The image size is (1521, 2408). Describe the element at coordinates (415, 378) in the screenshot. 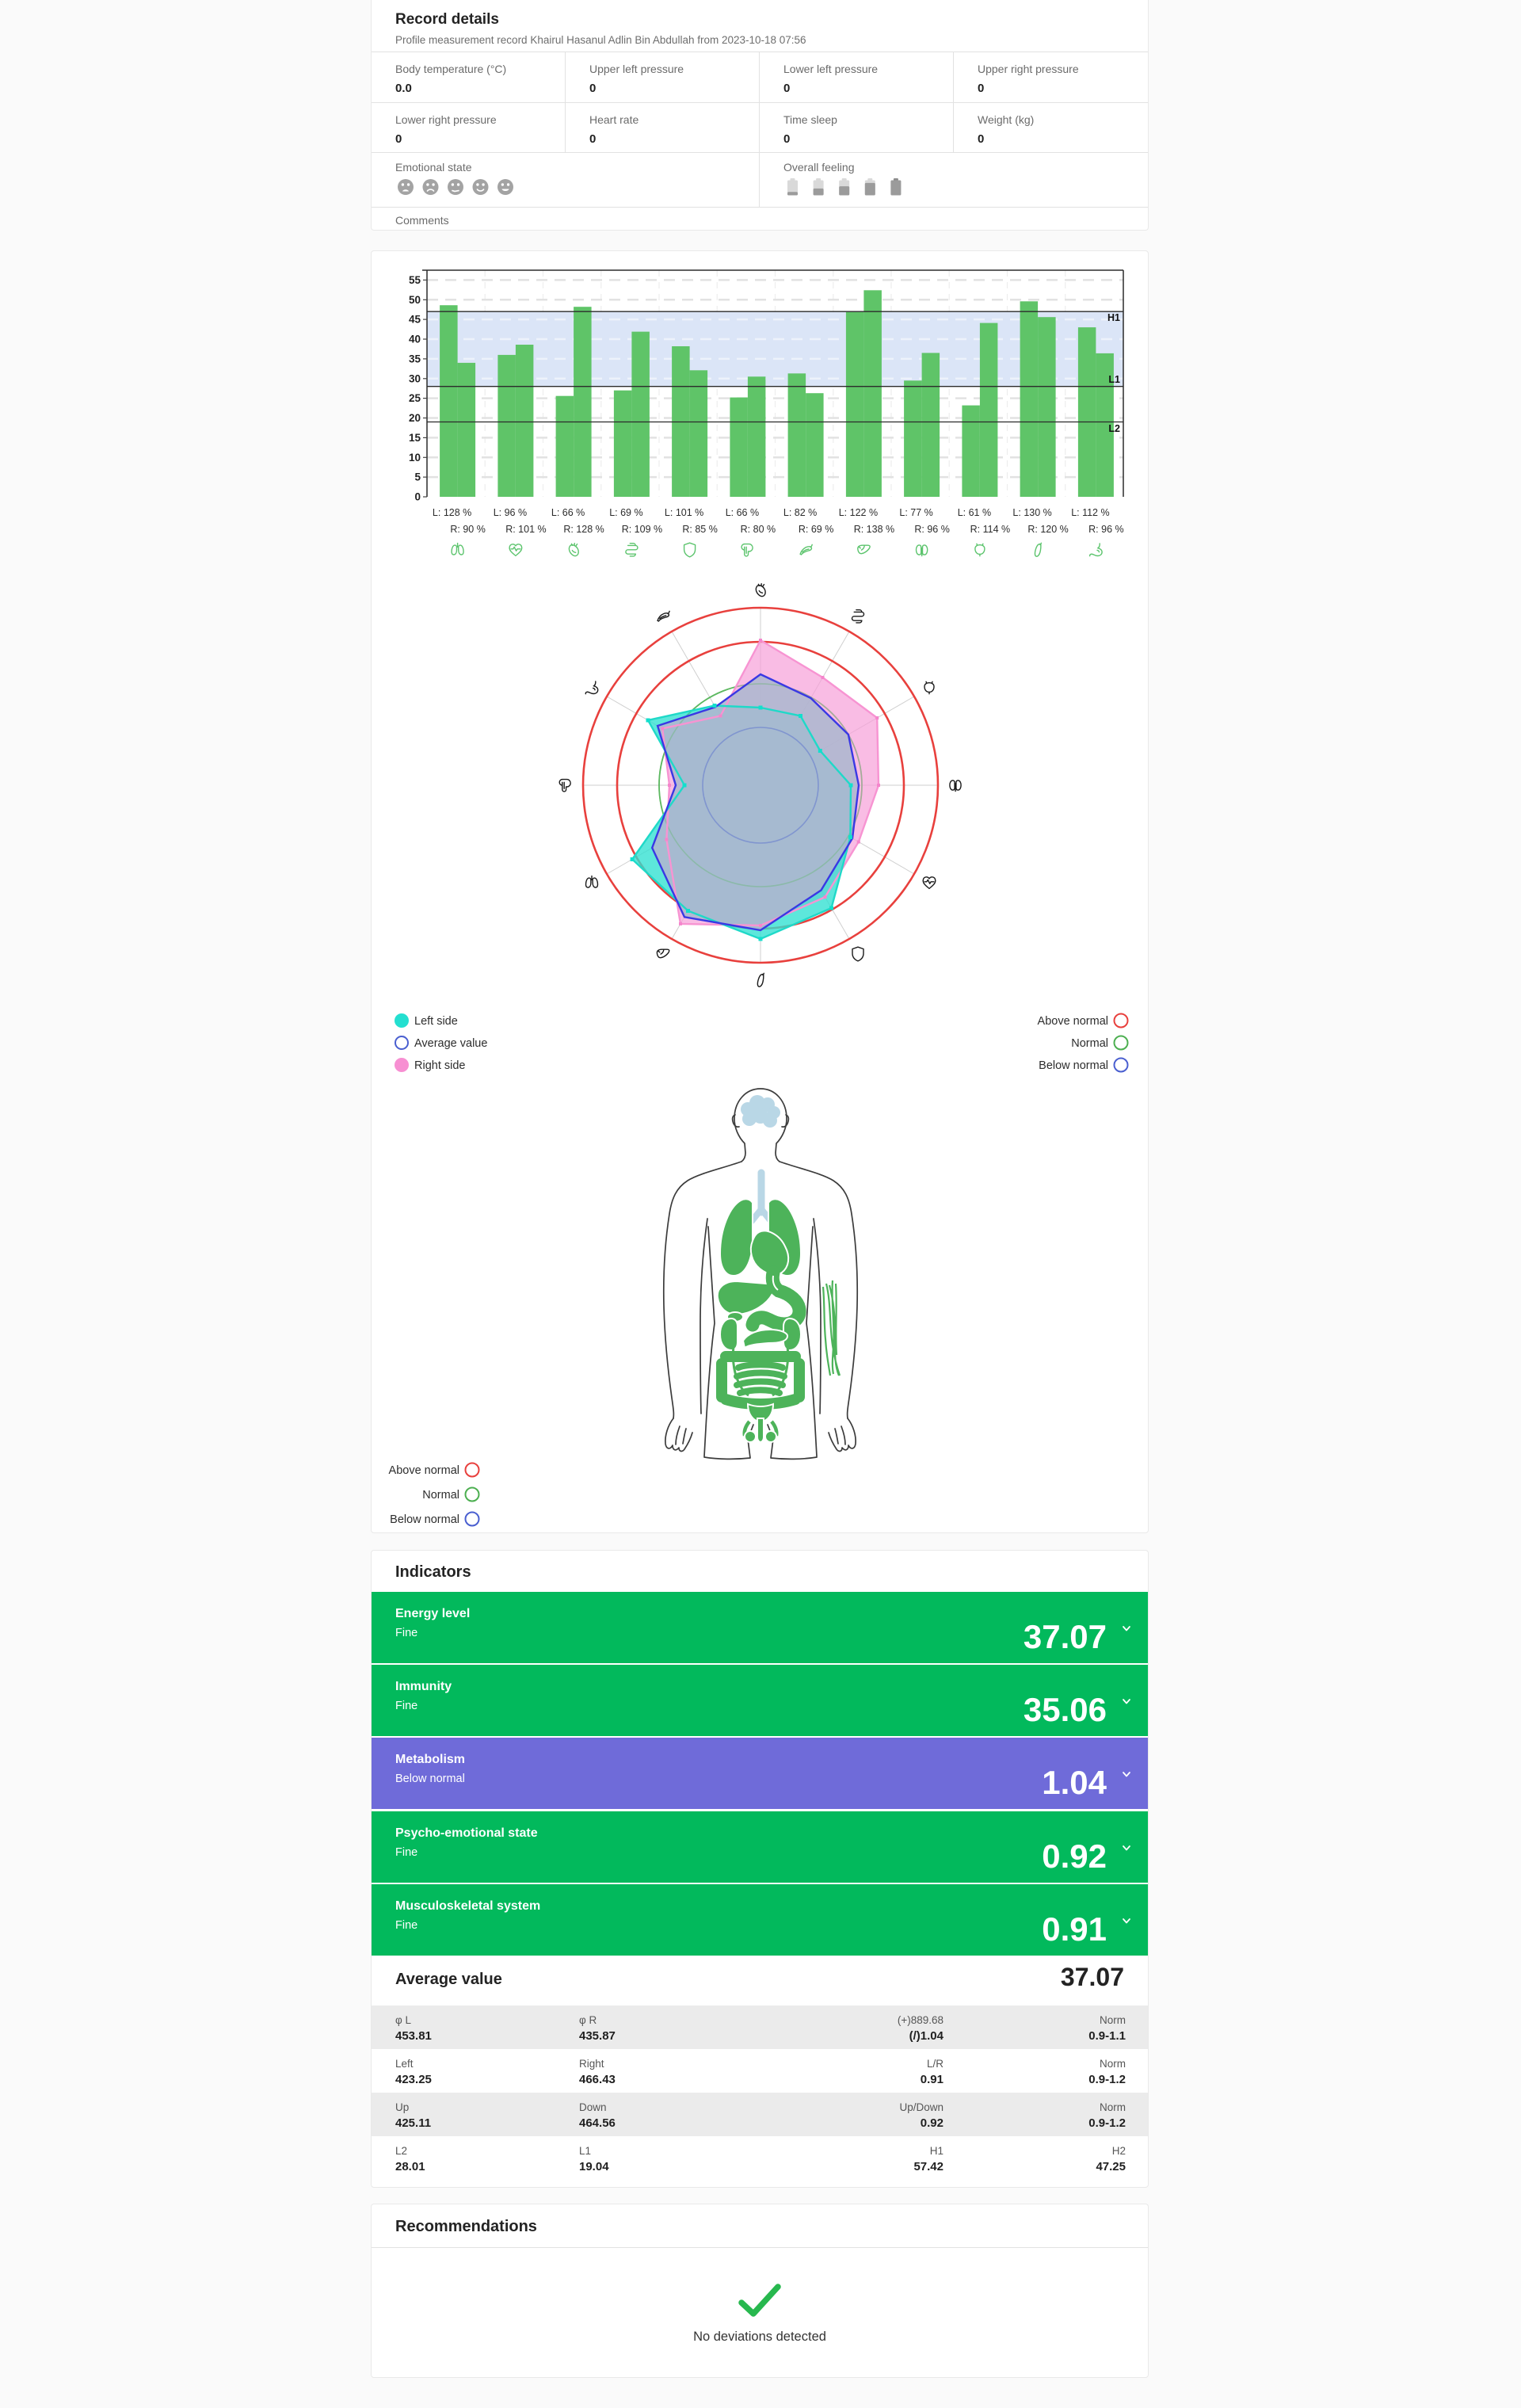

I see `svg-text: 30` at that location.